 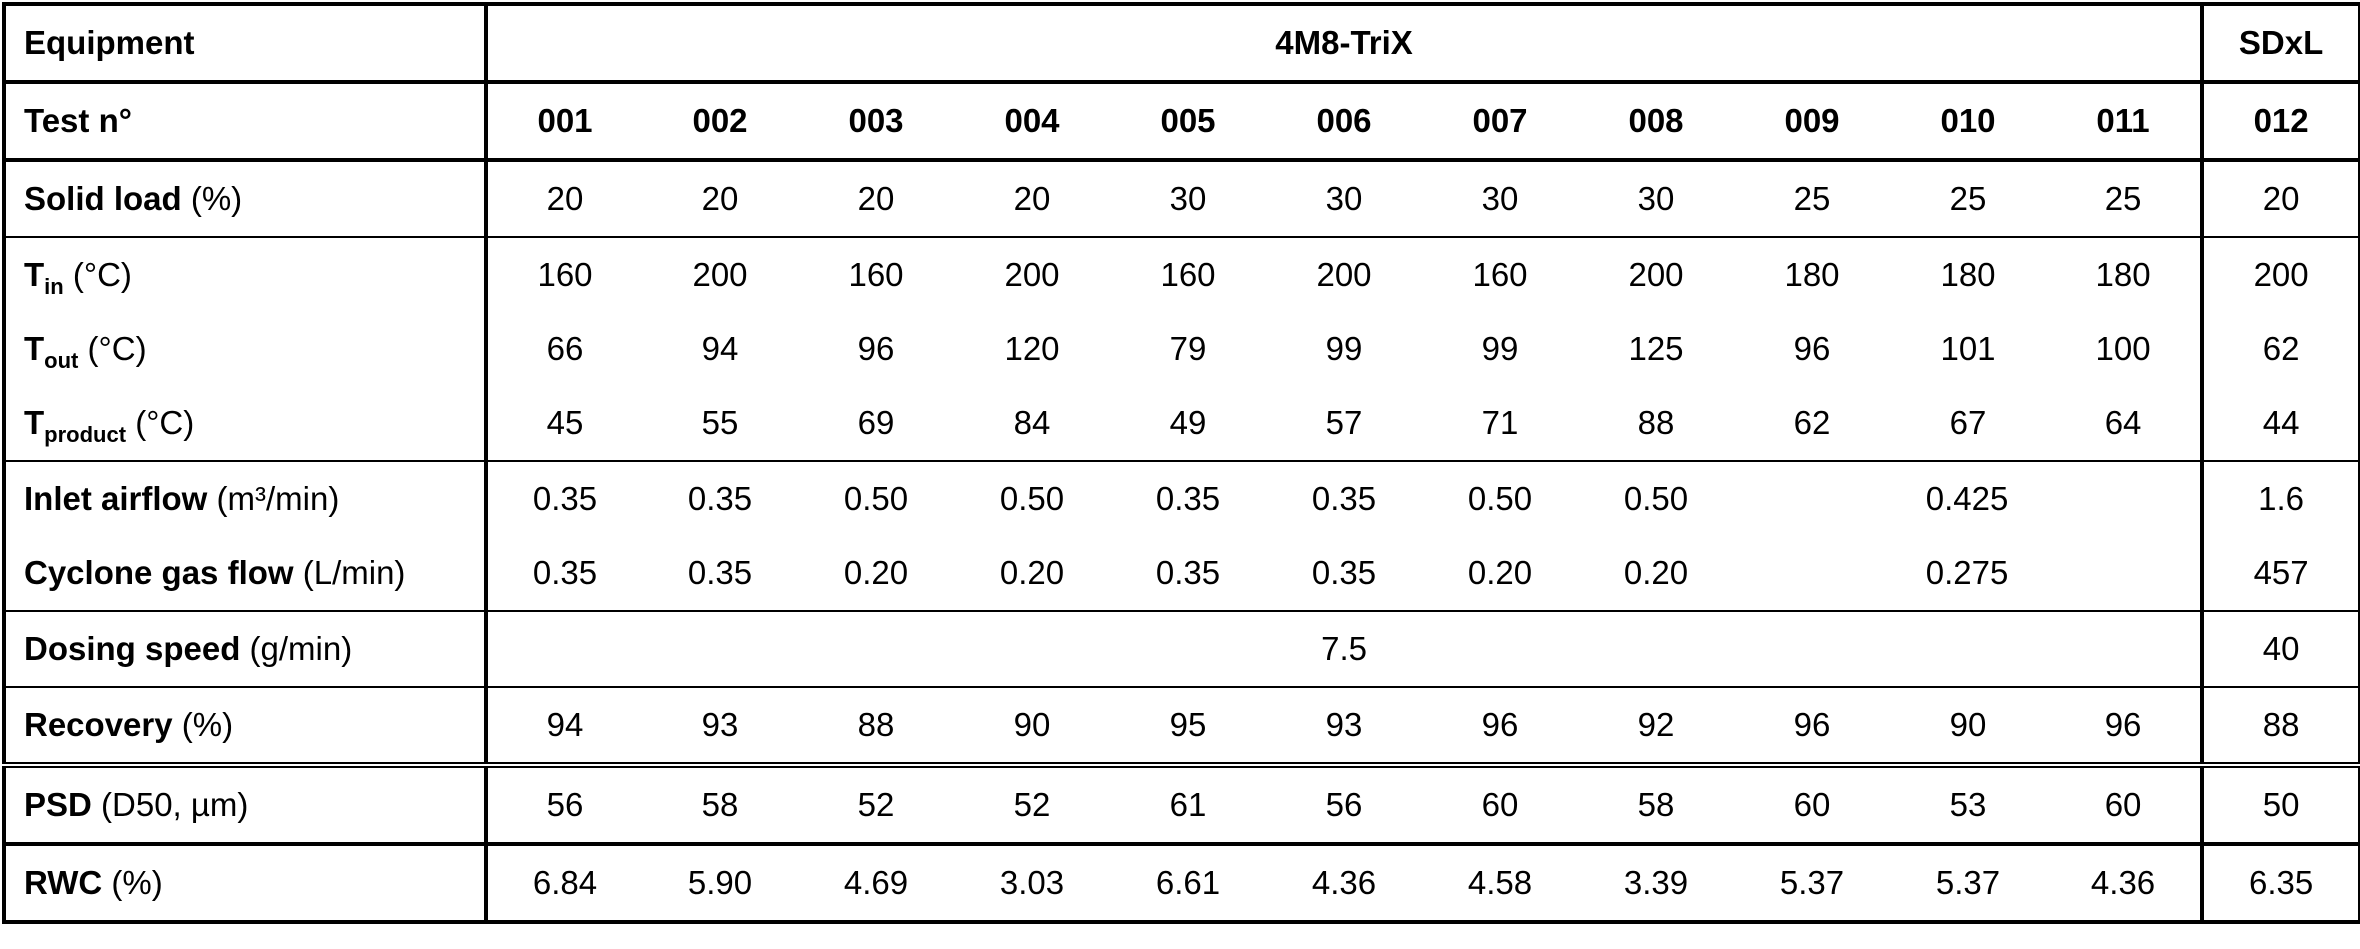 I want to click on cell: 6.61, so click(x=1188, y=882).